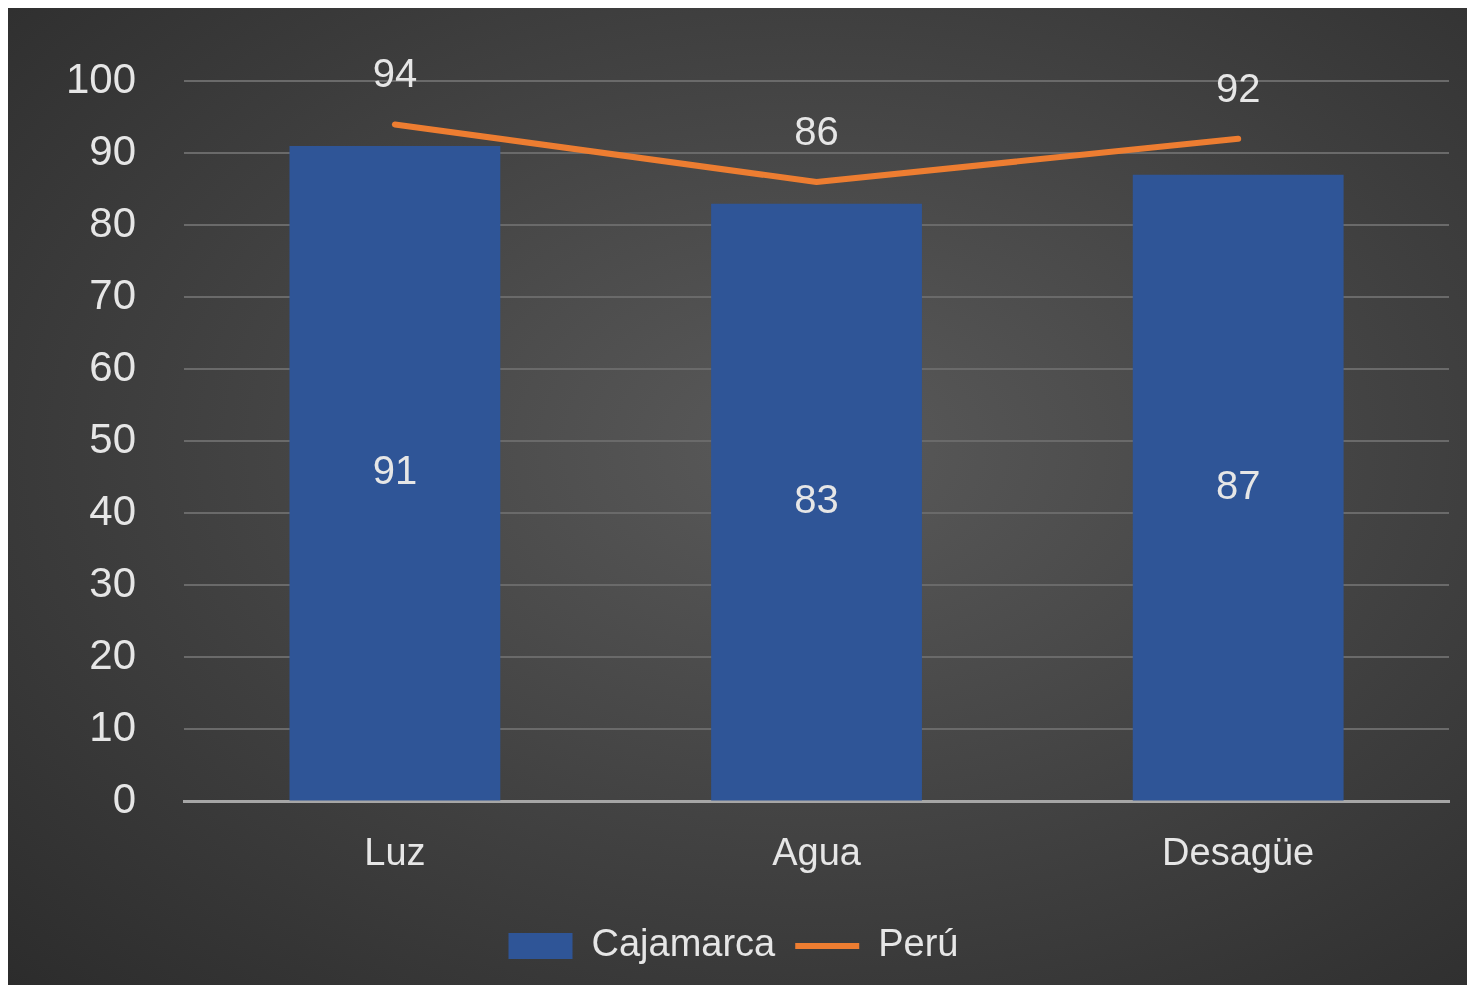 The width and height of the screenshot is (1475, 993). Describe the element at coordinates (124, 798) in the screenshot. I see `y-tick-label: 0` at that location.